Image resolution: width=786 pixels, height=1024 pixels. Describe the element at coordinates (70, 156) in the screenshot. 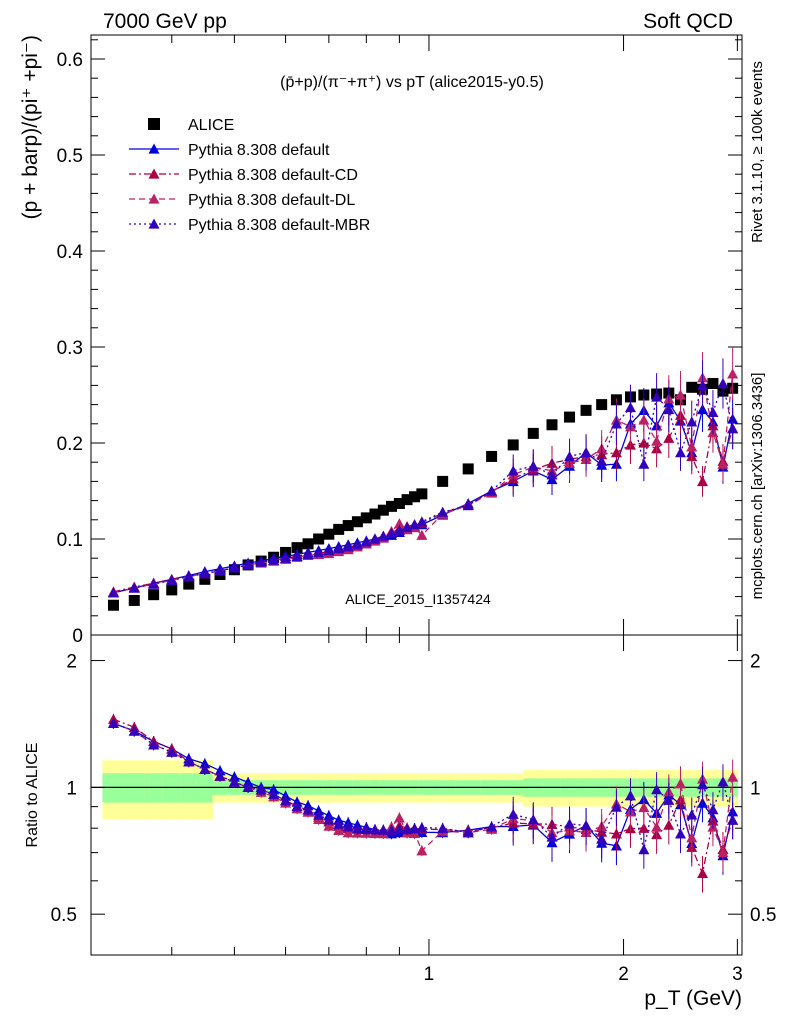

I see `y-tick-label: 0.5` at that location.